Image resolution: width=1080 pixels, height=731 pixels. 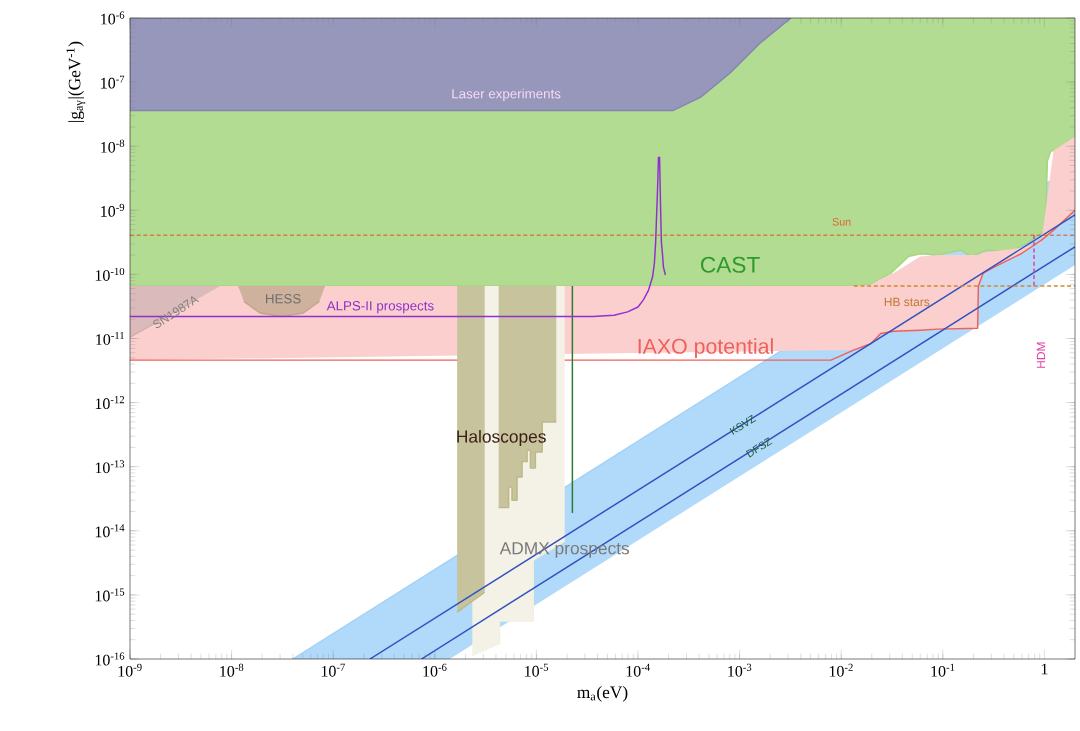 What do you see at coordinates (110, 595) in the screenshot?
I see `y-tick-label: 10$^{-15}$` at bounding box center [110, 595].